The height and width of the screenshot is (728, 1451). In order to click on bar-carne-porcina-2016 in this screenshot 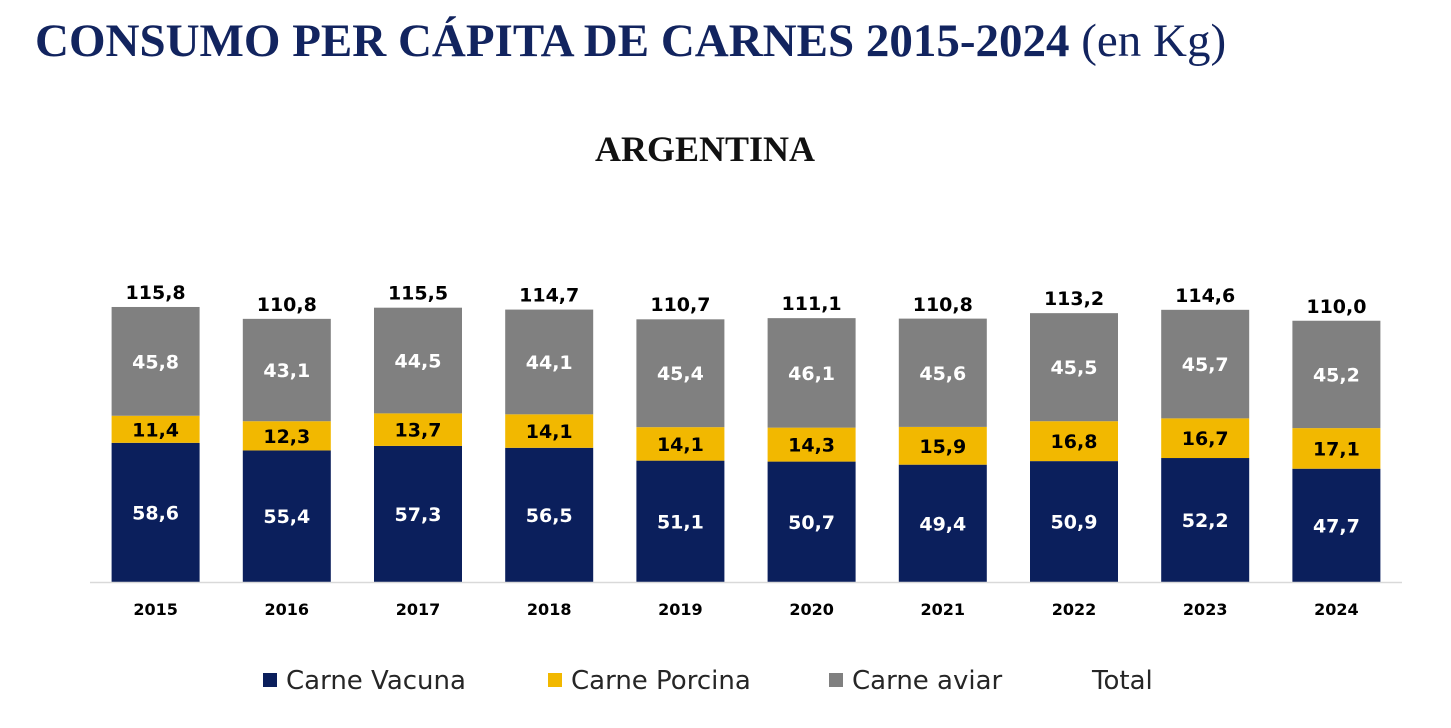, I will do `click(286, 436)`.